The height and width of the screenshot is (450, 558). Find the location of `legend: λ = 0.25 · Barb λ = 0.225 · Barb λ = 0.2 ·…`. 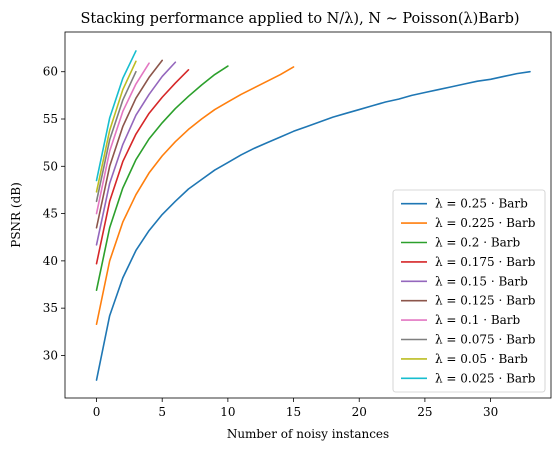

legend: λ = 0.25 · Barb λ = 0.225 · Barb λ = 0.2 ·… is located at coordinates (469, 291).